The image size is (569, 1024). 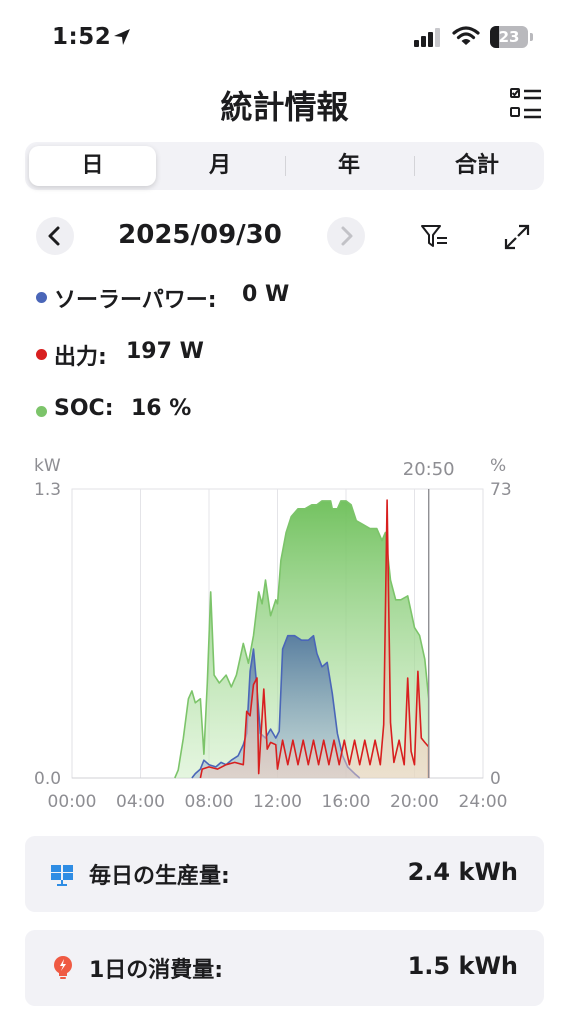 I want to click on chevron-right-icon, so click(x=347, y=236).